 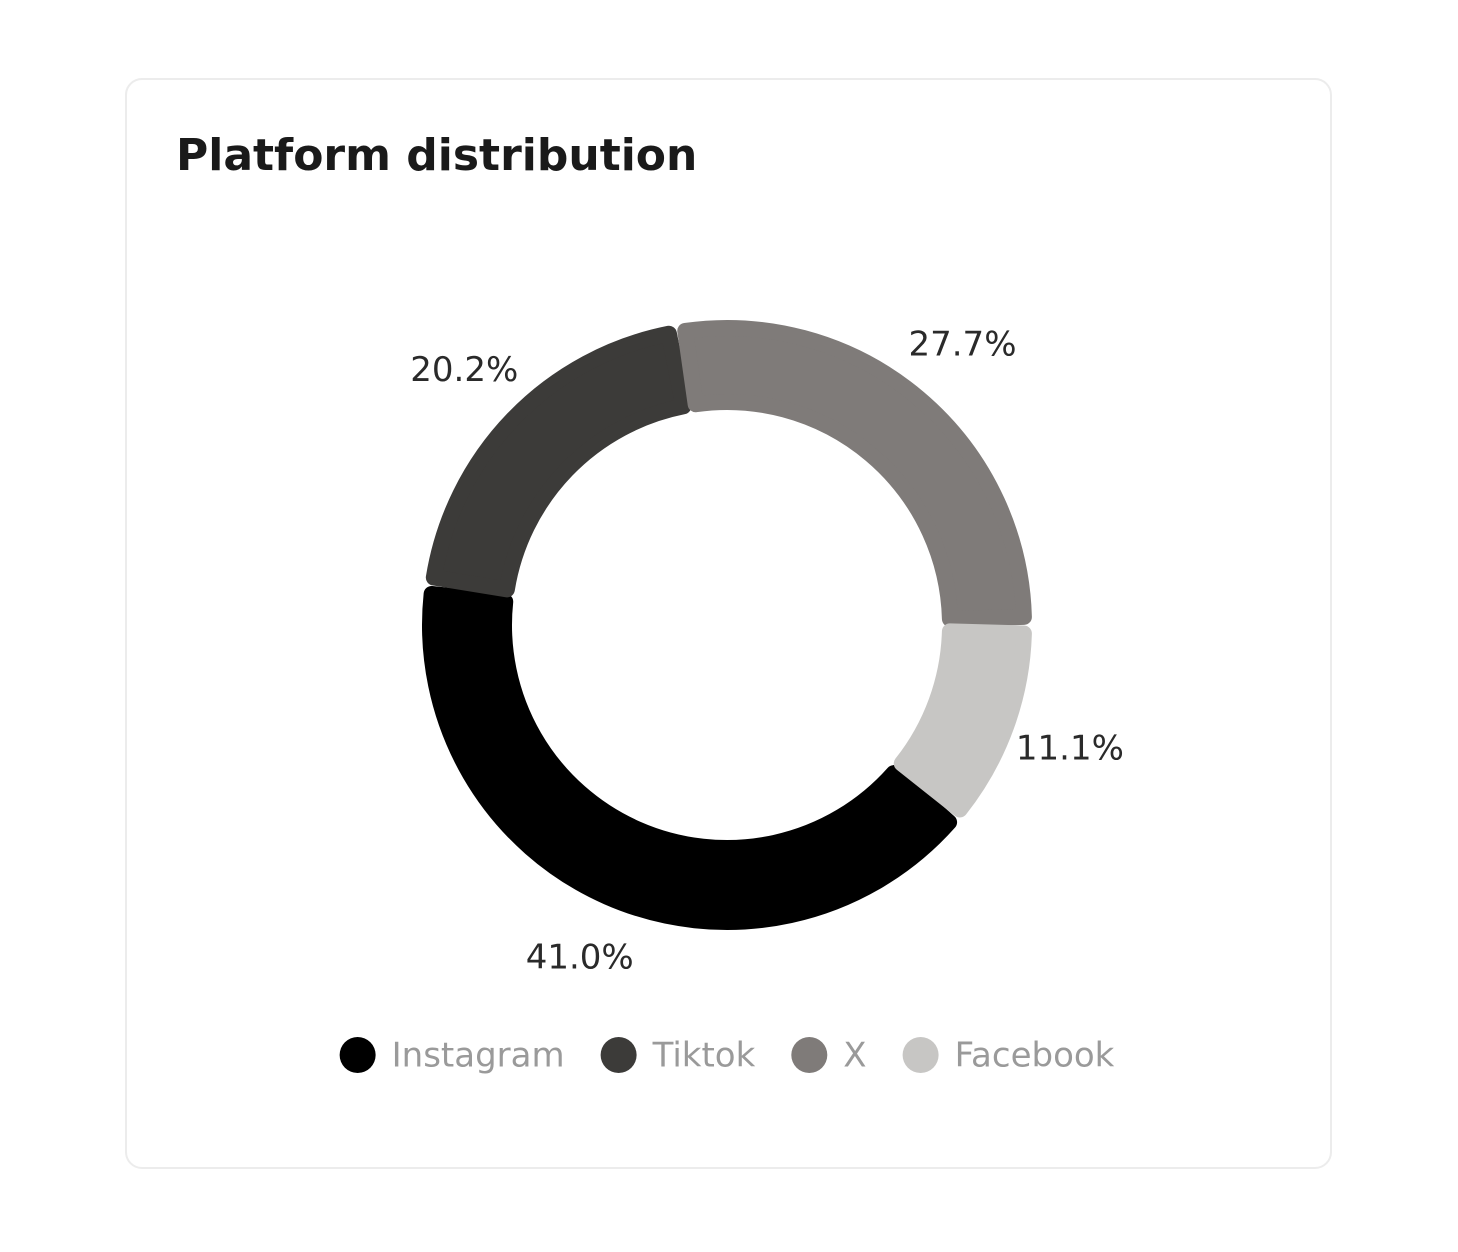 I want to click on data-label: 41.0%, so click(x=580, y=957).